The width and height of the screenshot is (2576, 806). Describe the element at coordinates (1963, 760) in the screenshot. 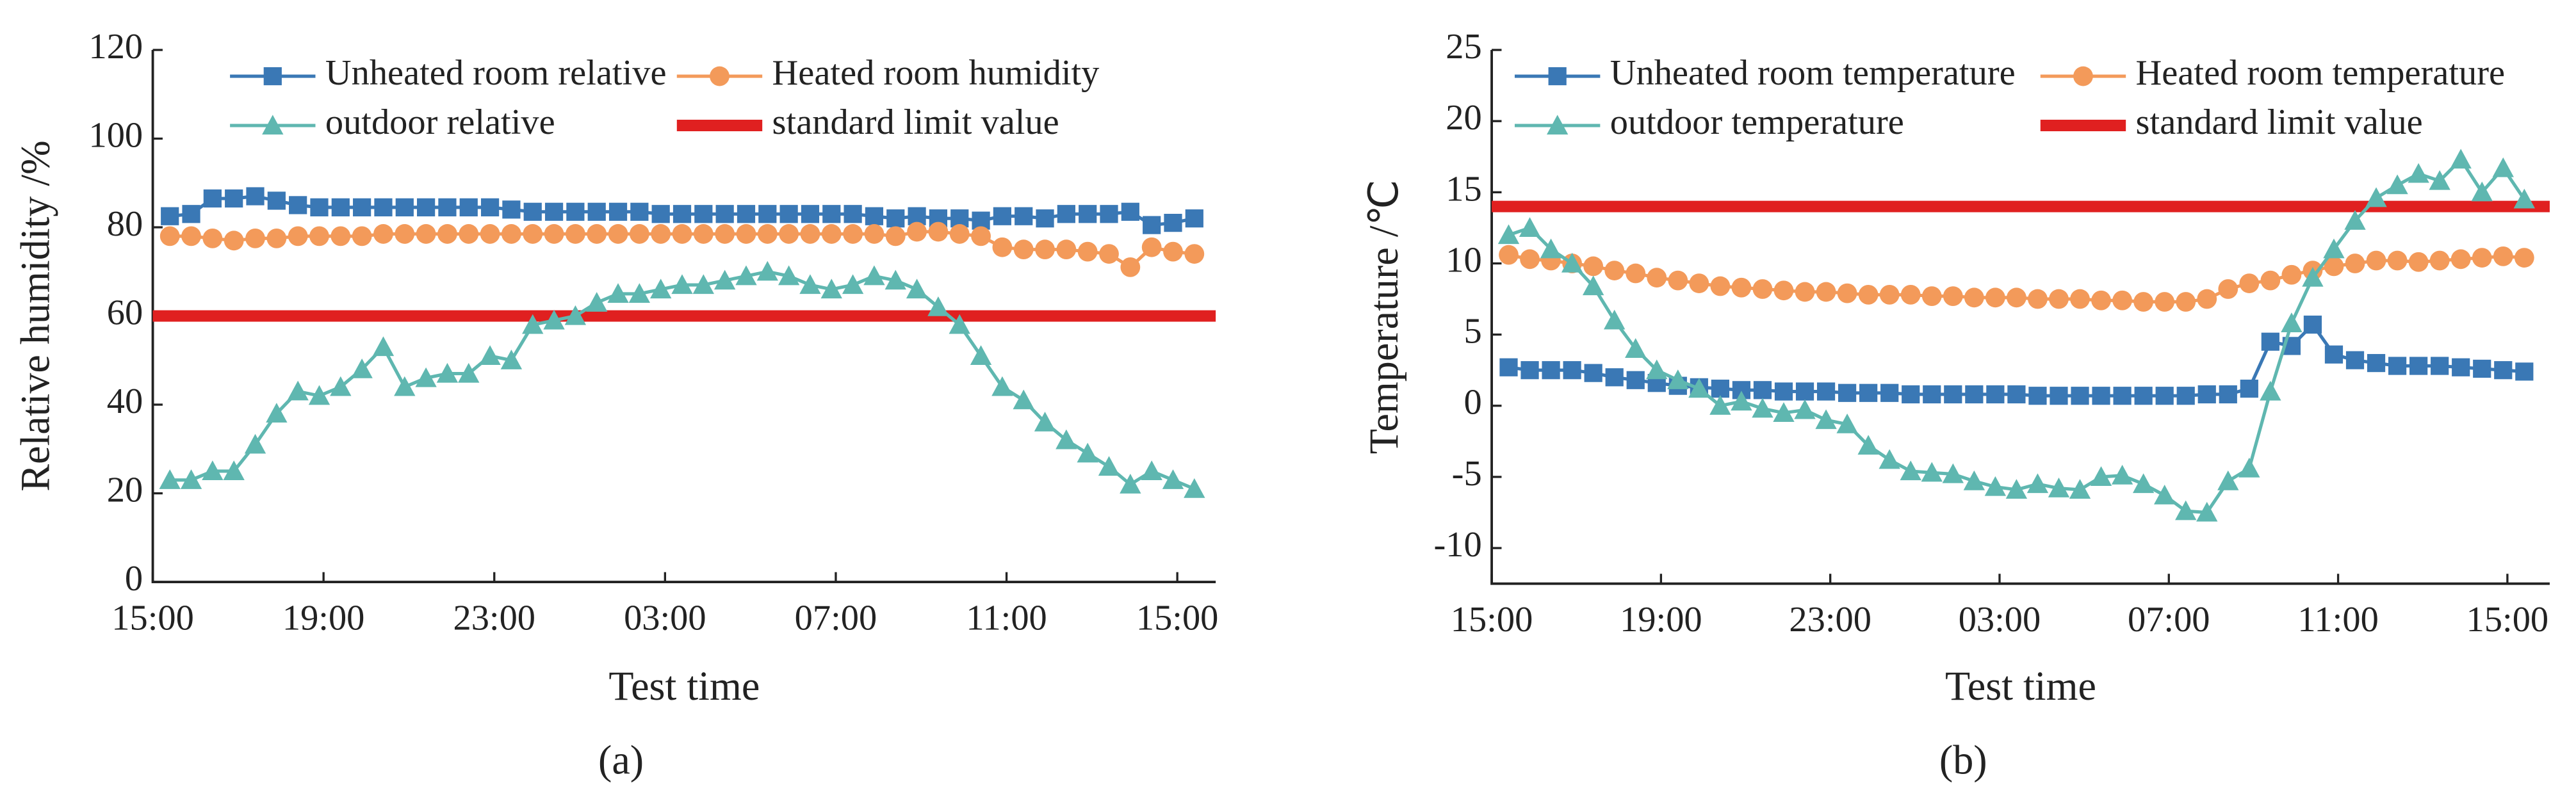

I see `caption: (b)` at that location.